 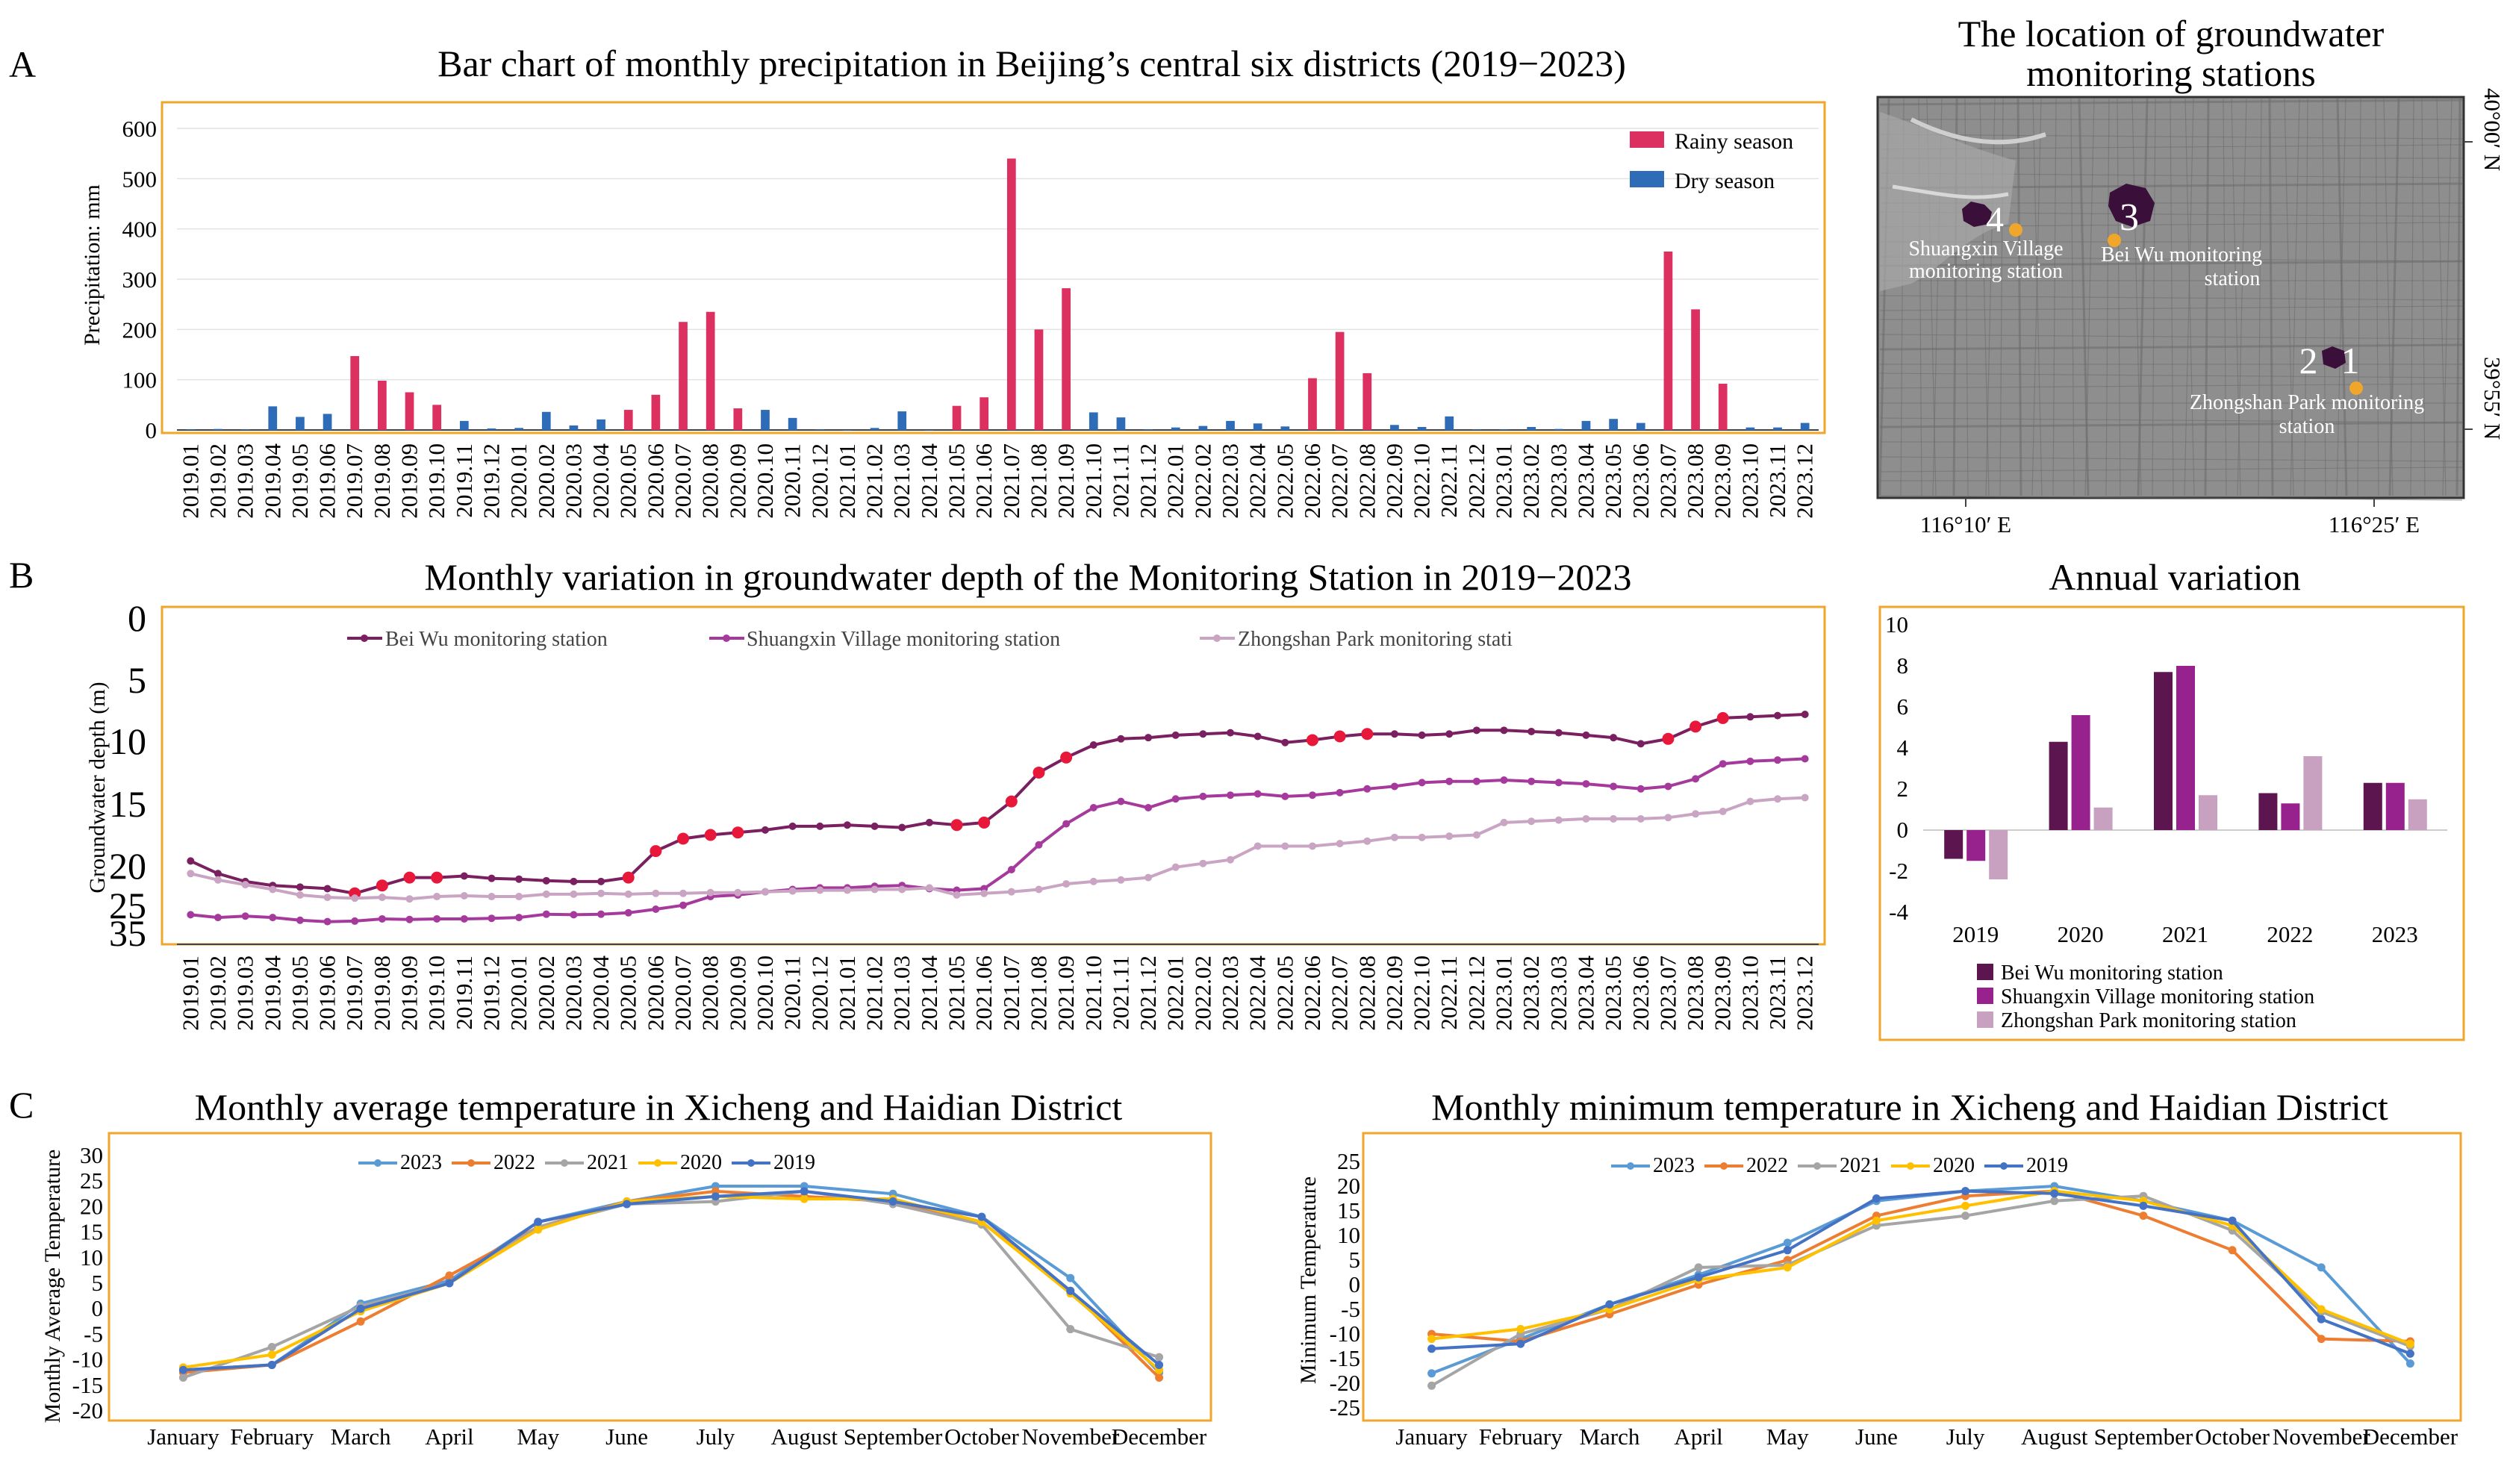 I want to click on temp-line-2019, so click(x=671, y=1280).